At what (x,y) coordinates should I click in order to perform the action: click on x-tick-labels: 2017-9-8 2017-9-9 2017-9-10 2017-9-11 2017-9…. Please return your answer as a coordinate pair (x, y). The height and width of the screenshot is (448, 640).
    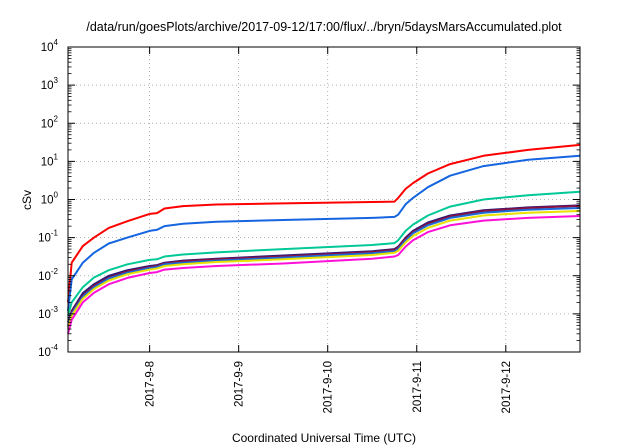
    Looking at the image, I should click on (329, 387).